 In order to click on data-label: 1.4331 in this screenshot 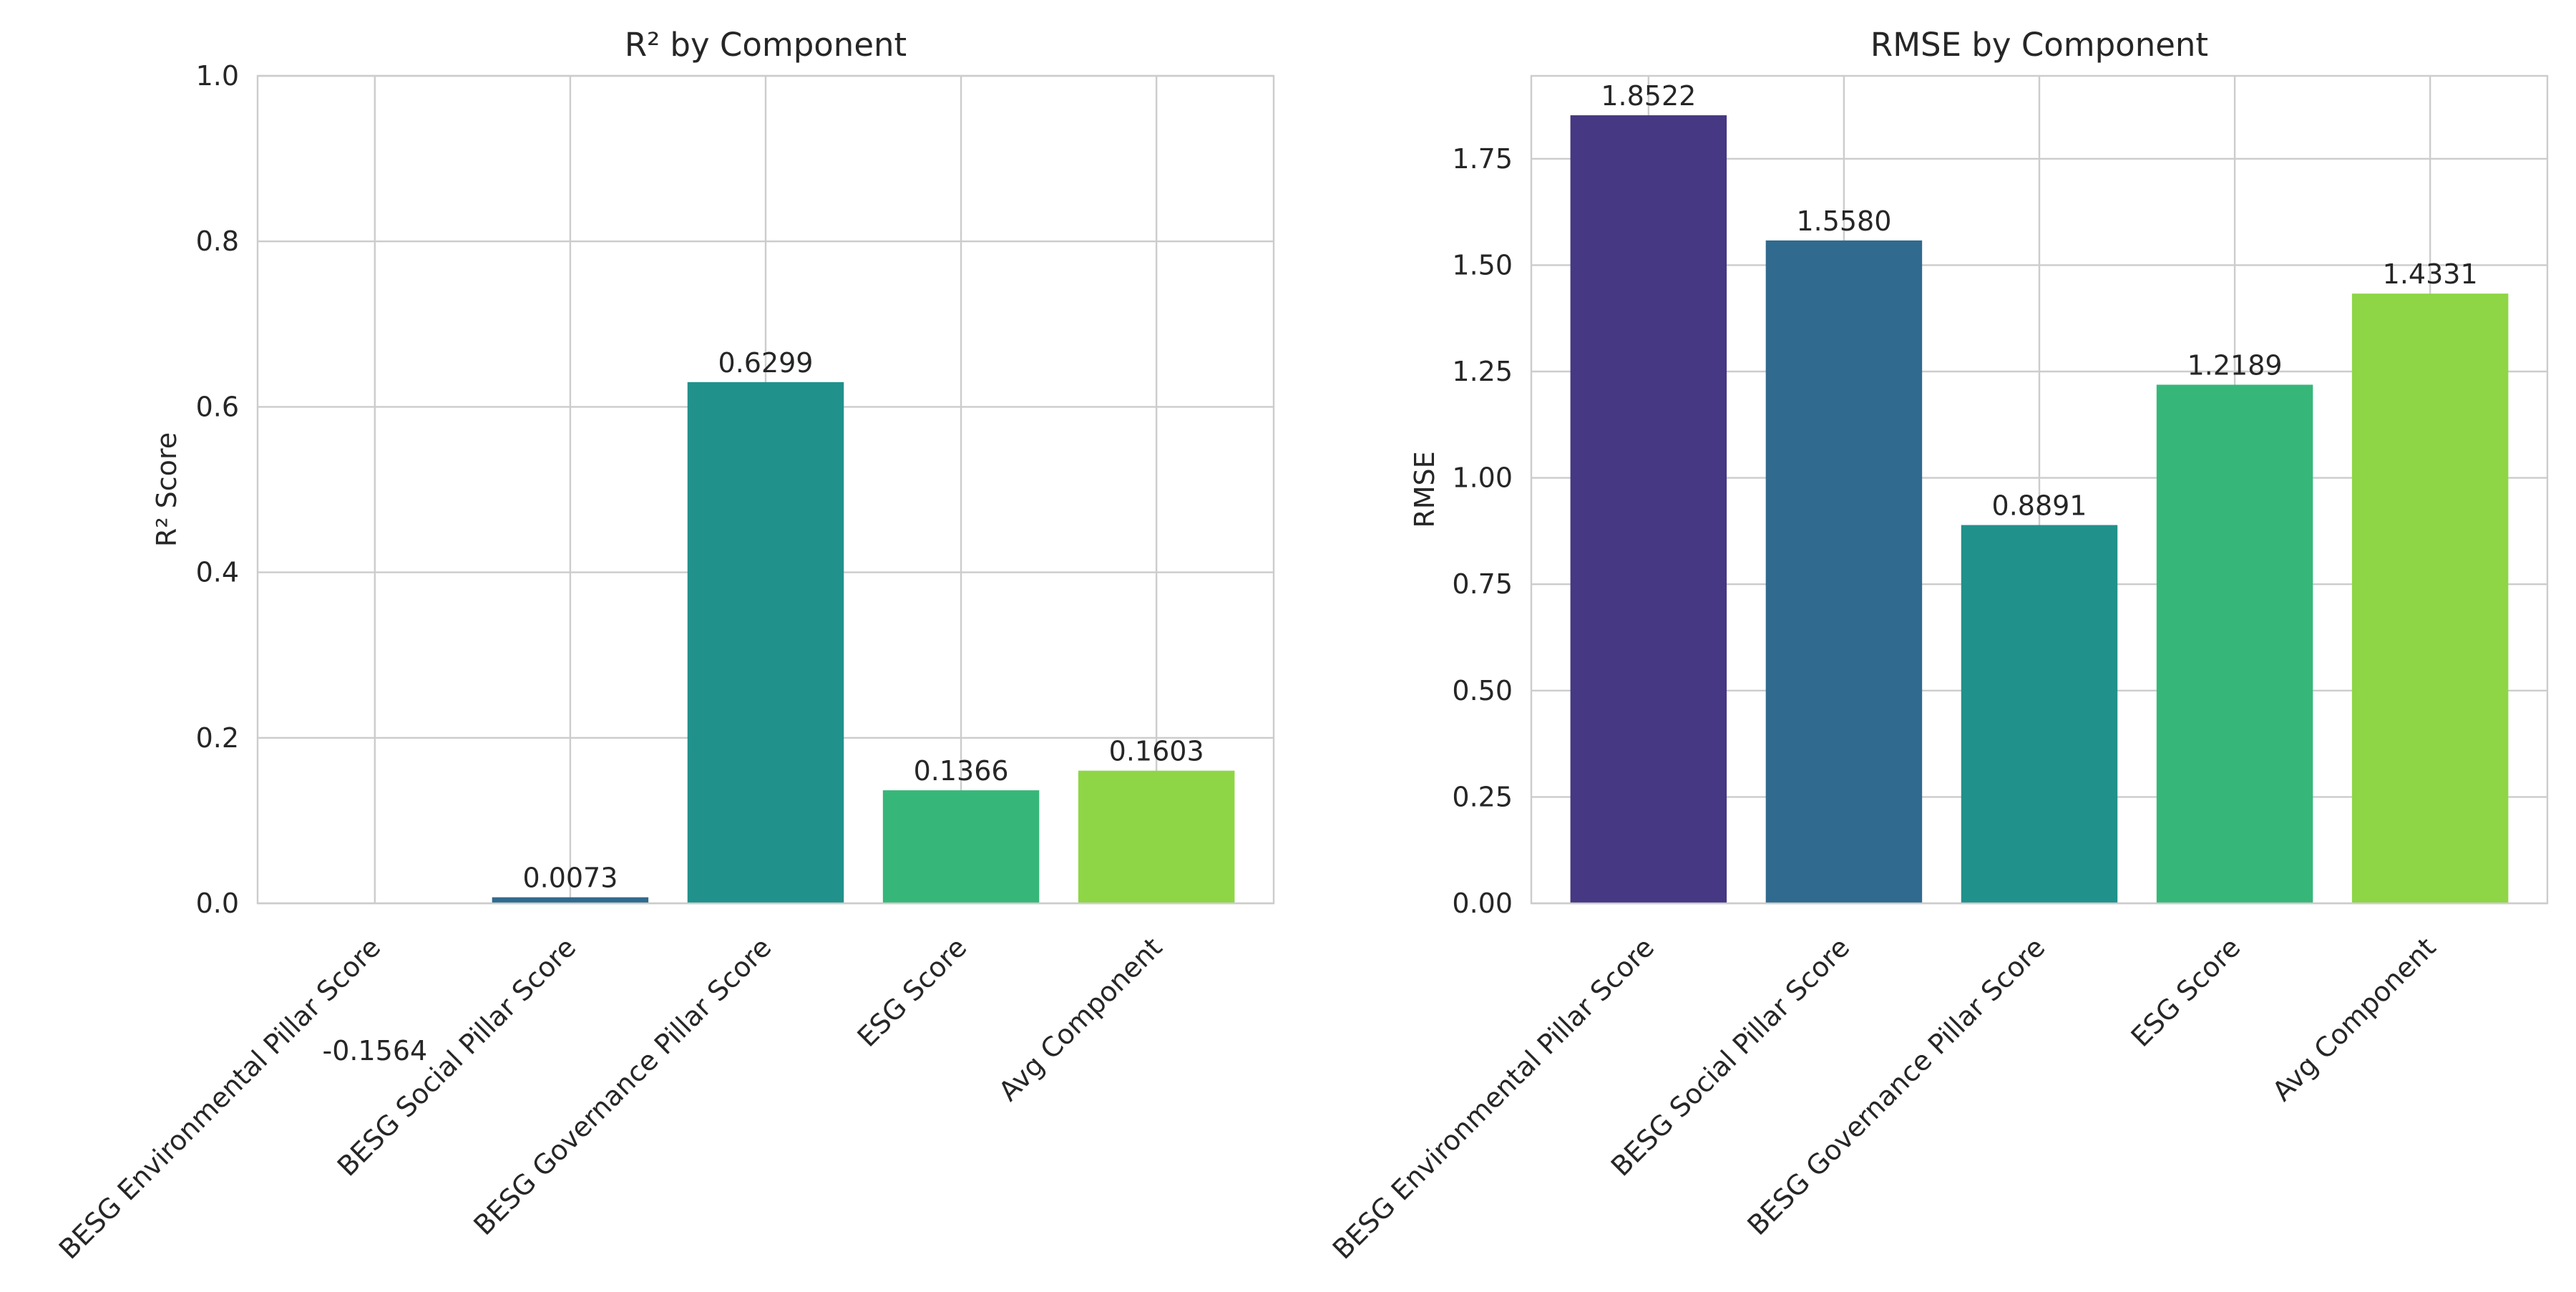, I will do `click(2430, 274)`.